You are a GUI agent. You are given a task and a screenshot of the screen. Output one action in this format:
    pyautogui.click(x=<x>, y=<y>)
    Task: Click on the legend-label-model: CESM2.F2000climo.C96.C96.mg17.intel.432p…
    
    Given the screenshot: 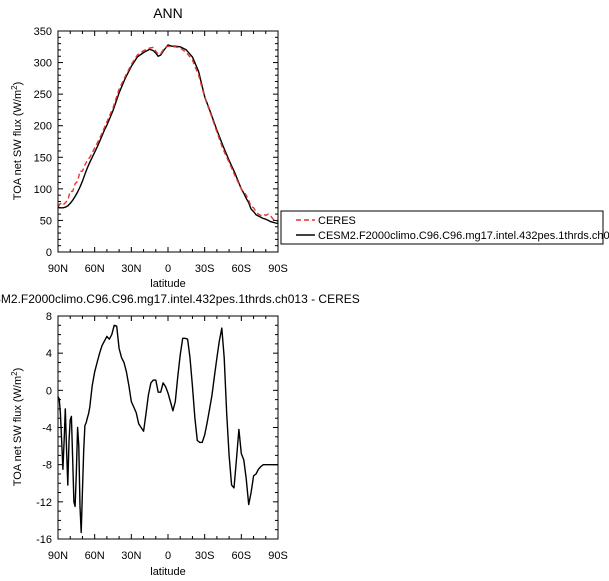 What is the action you would take?
    pyautogui.click(x=463, y=236)
    